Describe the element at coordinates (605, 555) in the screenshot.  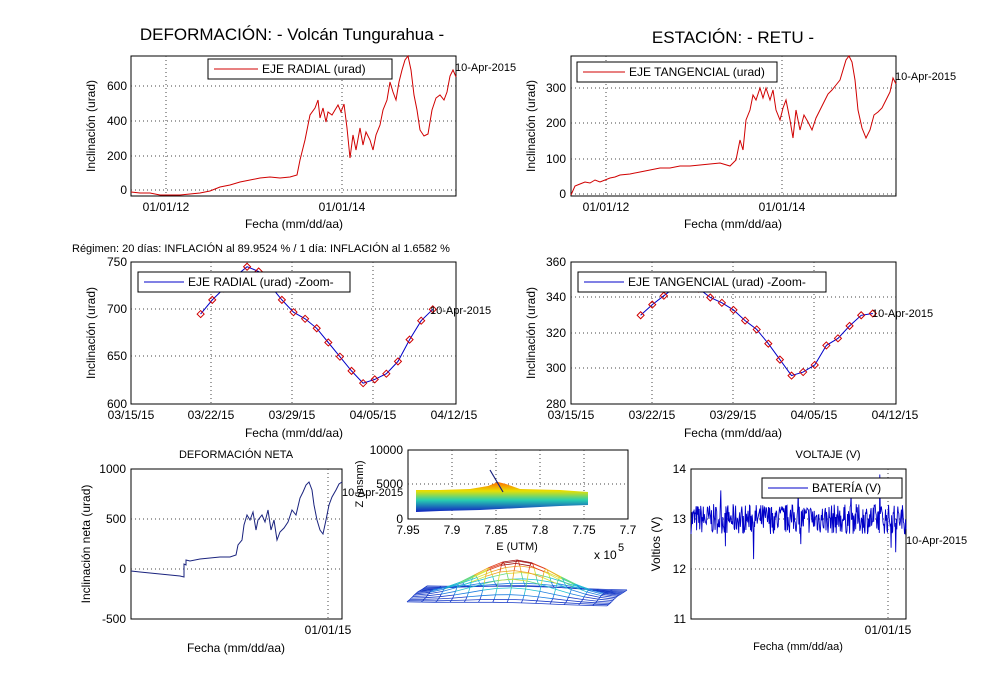
I see `surface-exponent: x 10` at that location.